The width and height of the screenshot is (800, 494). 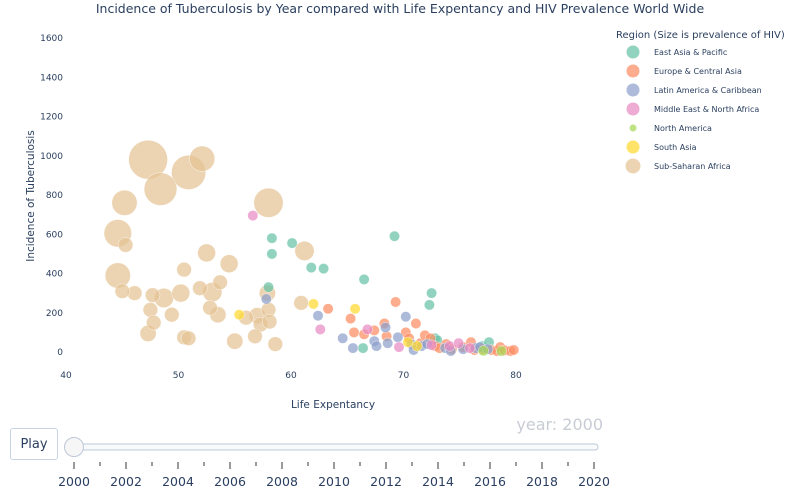 What do you see at coordinates (34, 444) in the screenshot?
I see `play-button: Play` at bounding box center [34, 444].